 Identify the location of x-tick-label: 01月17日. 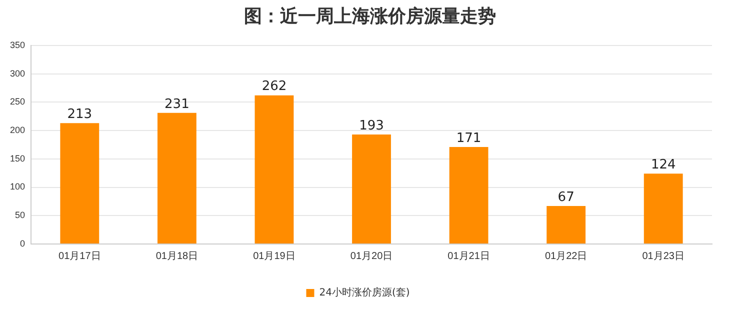
(79, 256).